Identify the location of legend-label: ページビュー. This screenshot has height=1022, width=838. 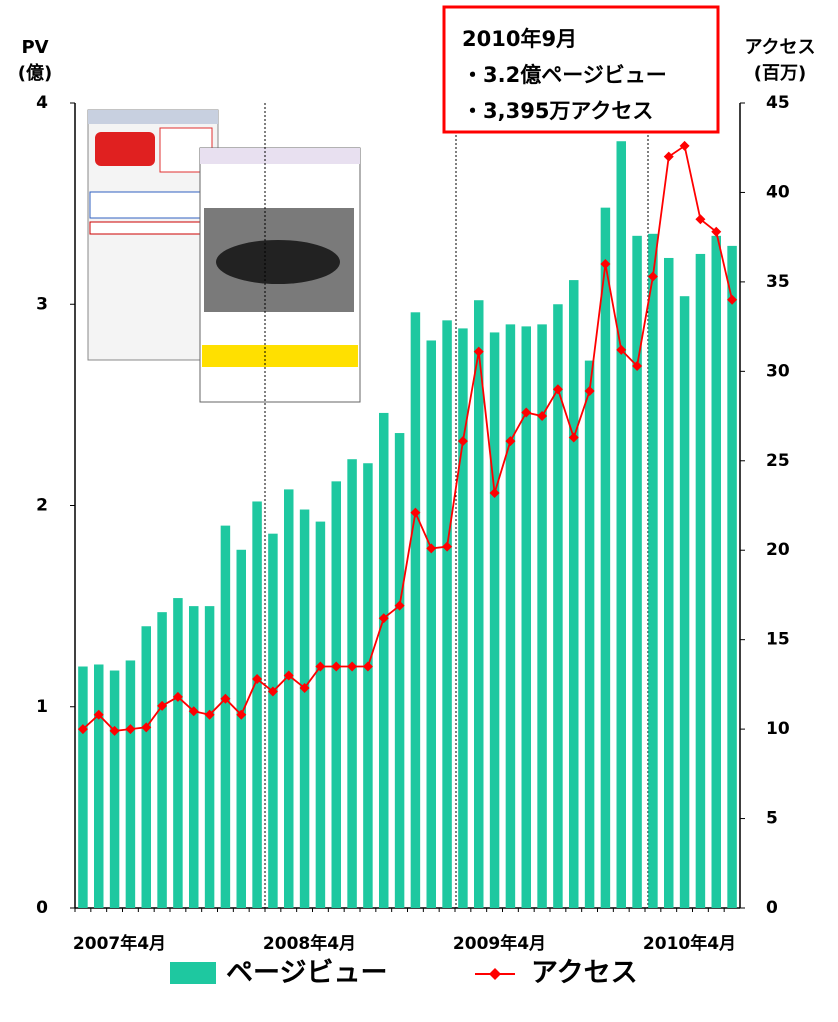
(306, 973).